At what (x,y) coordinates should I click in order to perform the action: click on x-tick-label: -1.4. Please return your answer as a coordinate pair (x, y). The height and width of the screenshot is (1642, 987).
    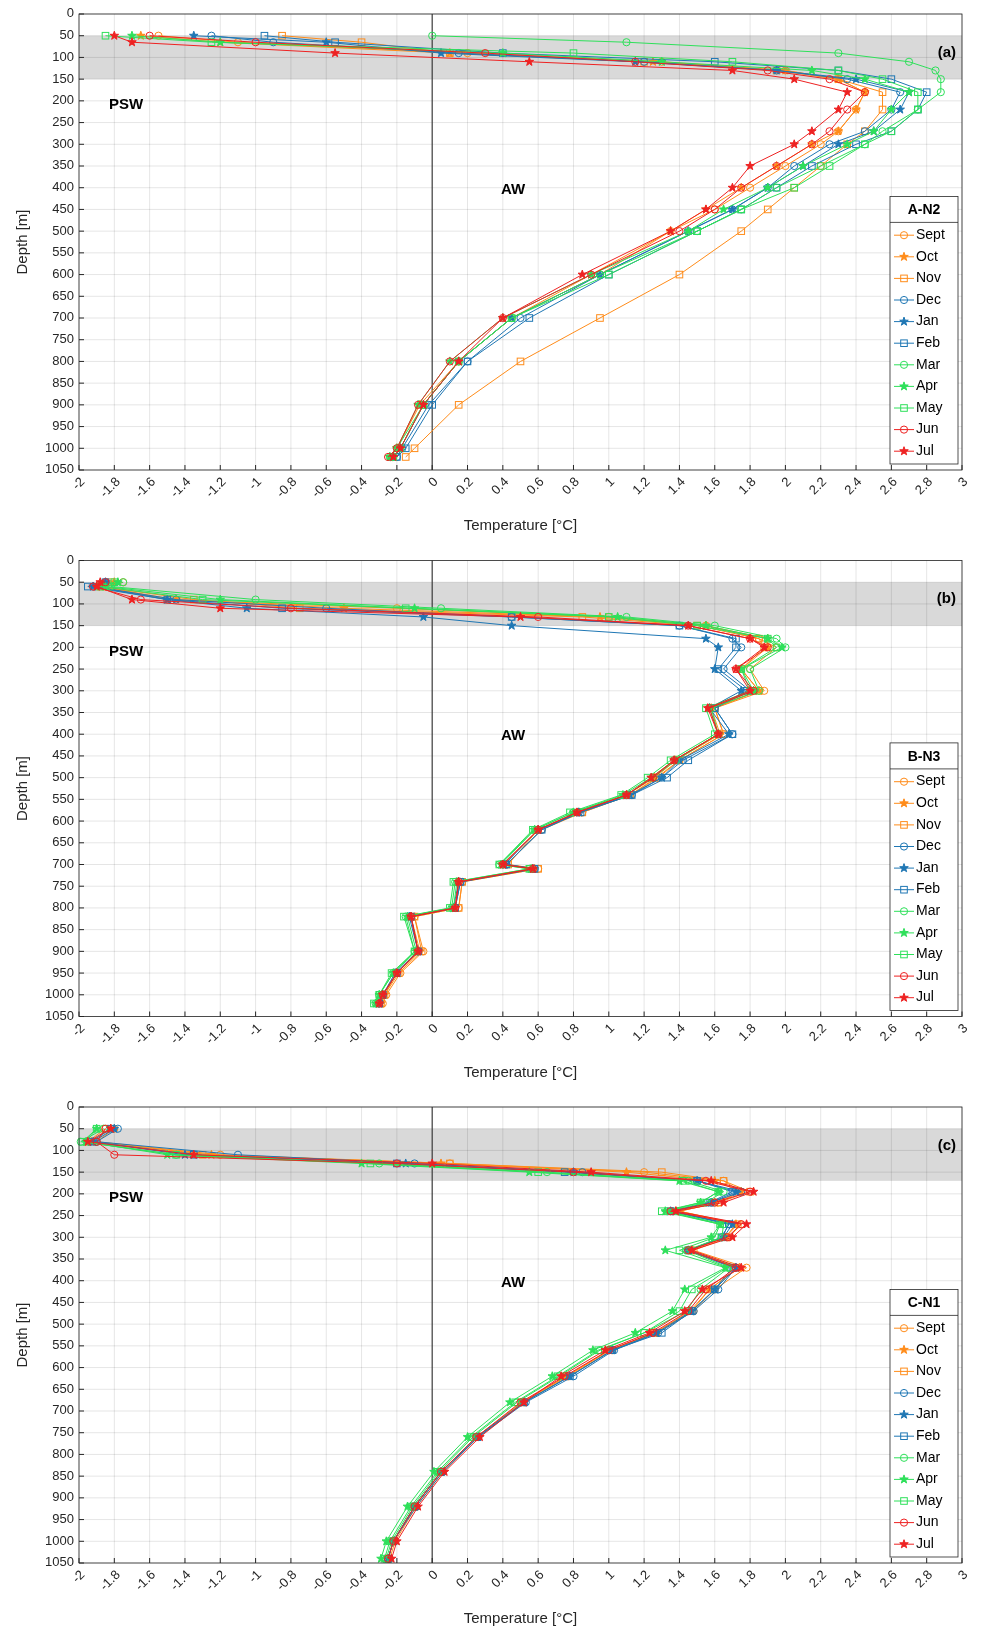
    Looking at the image, I should click on (180, 1580).